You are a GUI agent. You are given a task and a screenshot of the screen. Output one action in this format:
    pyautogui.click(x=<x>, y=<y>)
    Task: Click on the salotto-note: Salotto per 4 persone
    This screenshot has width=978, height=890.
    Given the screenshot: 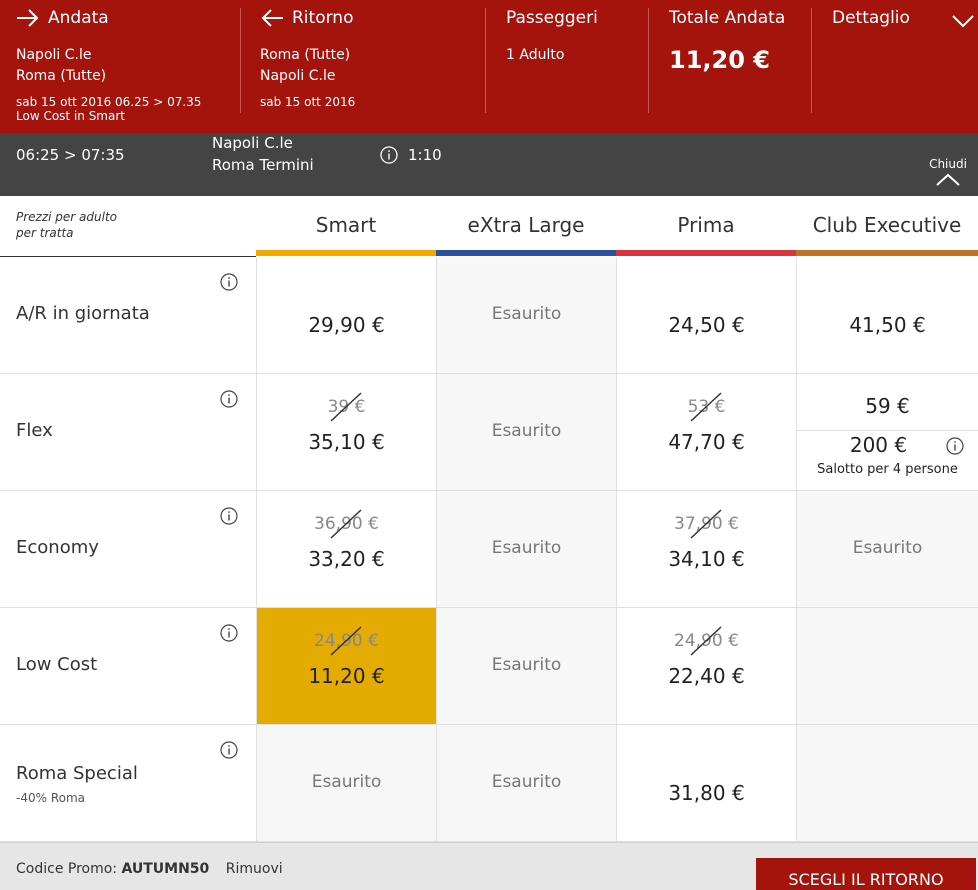 What is the action you would take?
    pyautogui.click(x=887, y=469)
    